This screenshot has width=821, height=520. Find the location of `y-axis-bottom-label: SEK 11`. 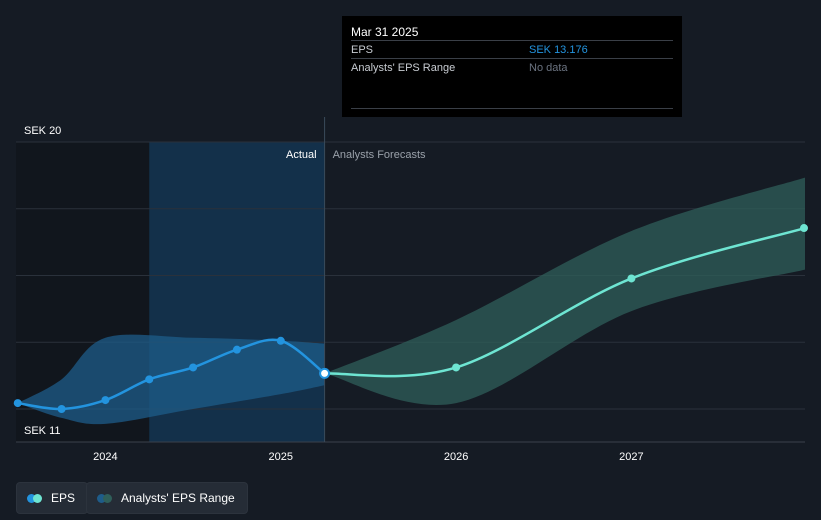

y-axis-bottom-label: SEK 11 is located at coordinates (42, 431).